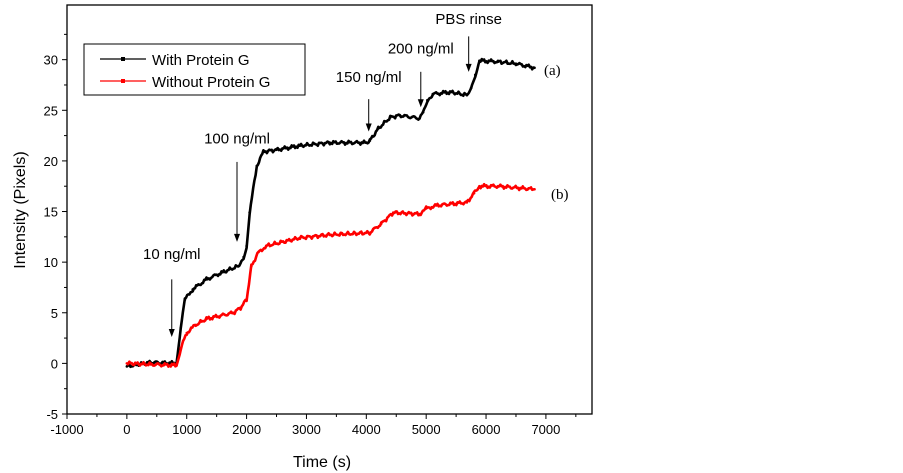  What do you see at coordinates (211, 82) in the screenshot?
I see `legend-label-without-protein-g: Without Protein G` at bounding box center [211, 82].